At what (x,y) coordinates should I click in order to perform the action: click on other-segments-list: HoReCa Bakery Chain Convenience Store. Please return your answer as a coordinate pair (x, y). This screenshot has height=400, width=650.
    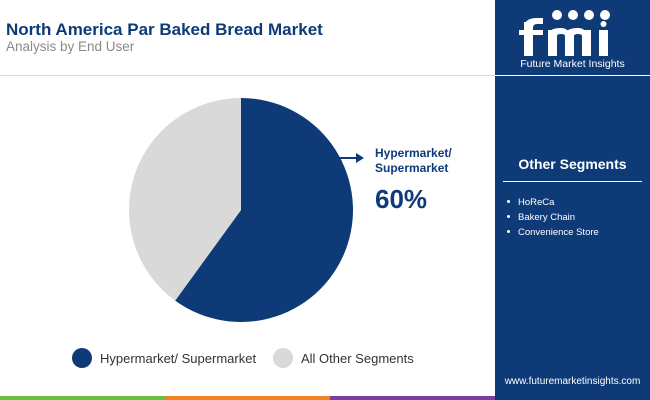
    Looking at the image, I should click on (553, 217).